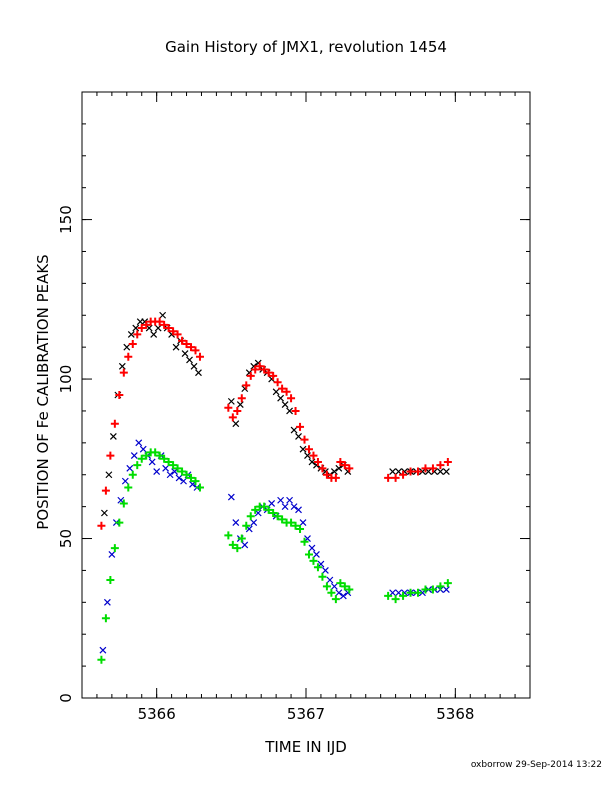  I want to click on x-tick-label: 5368, so click(455, 714).